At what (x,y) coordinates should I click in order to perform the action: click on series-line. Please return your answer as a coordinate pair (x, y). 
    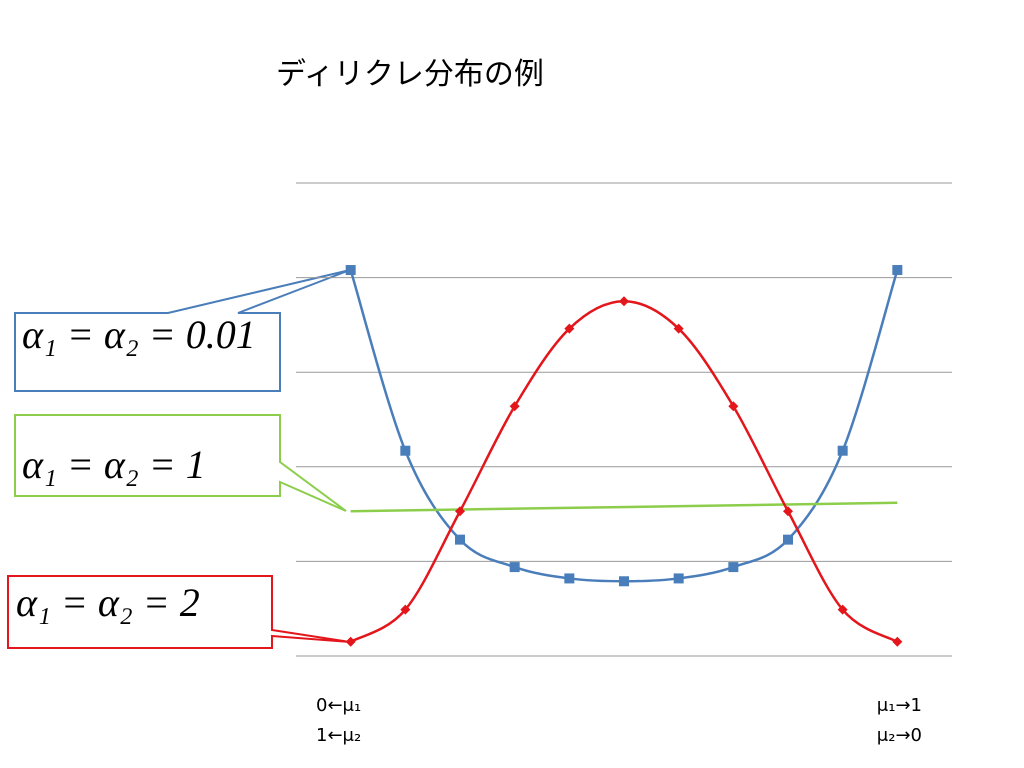
    Looking at the image, I should click on (624, 507).